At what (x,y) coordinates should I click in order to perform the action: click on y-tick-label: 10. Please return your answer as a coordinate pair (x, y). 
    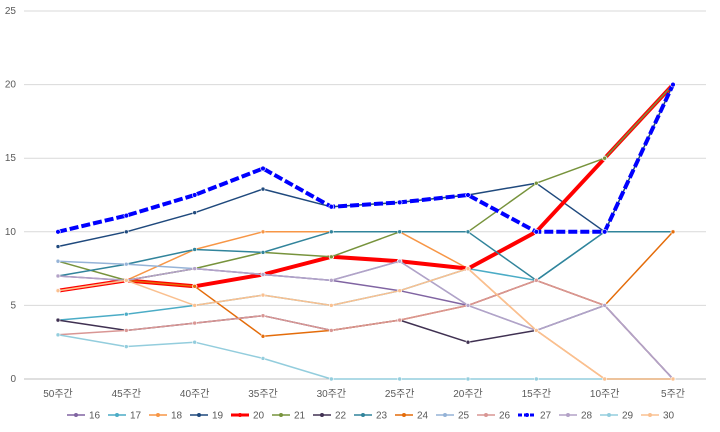
    Looking at the image, I should click on (11, 232).